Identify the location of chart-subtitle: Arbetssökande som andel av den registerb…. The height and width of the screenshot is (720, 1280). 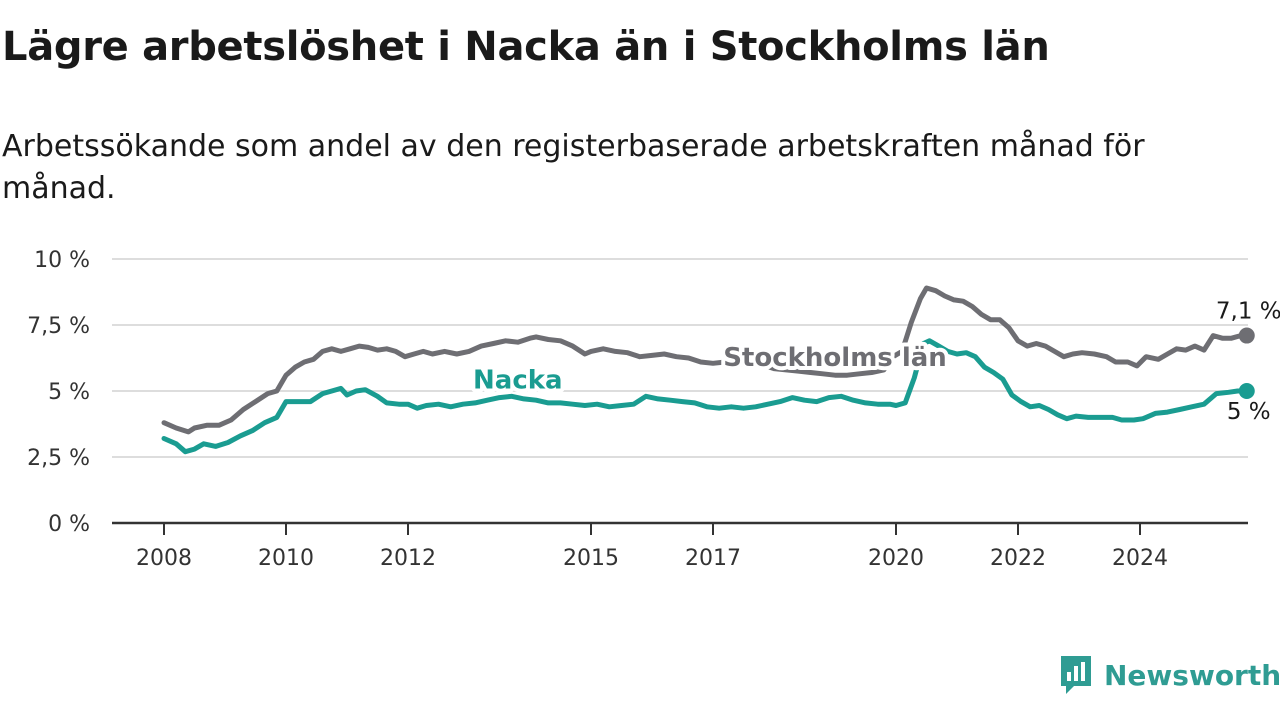
(573, 167).